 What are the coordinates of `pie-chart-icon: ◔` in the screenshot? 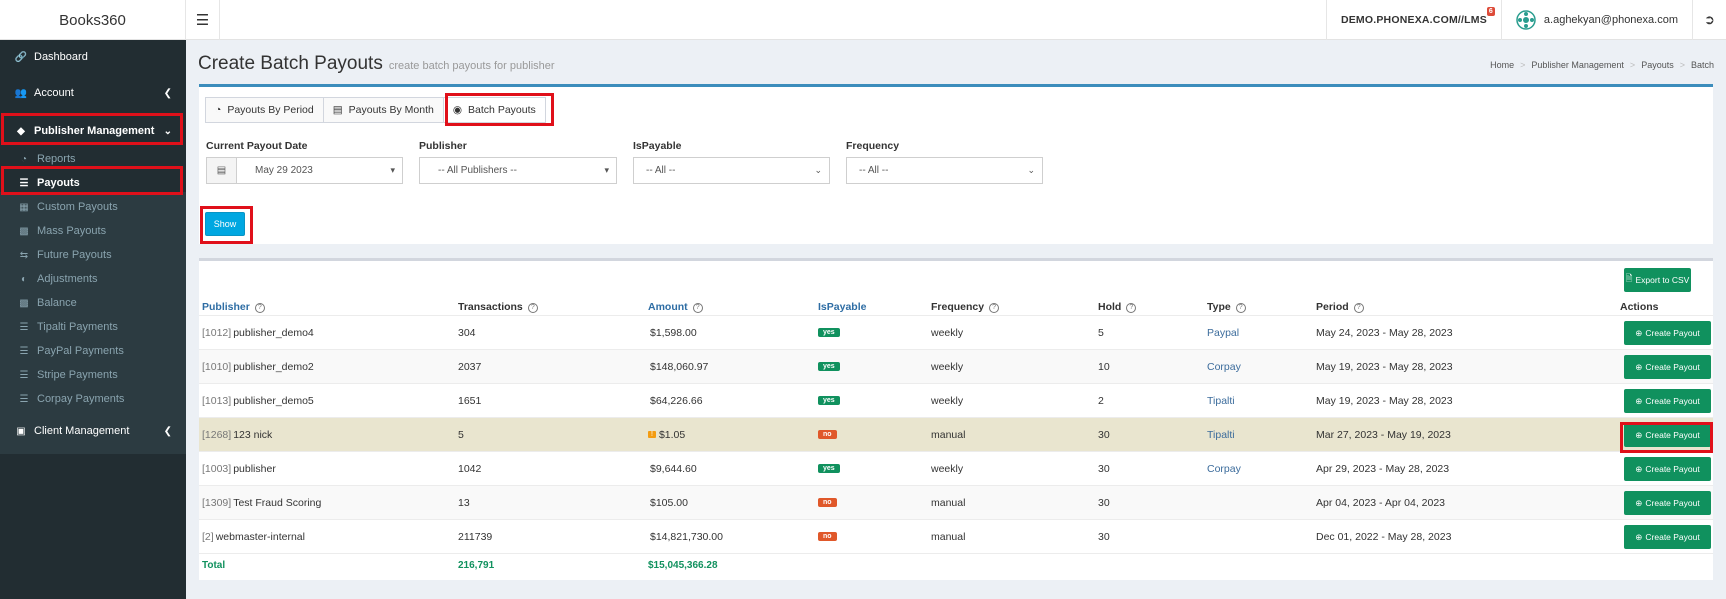 It's located at (218, 110).